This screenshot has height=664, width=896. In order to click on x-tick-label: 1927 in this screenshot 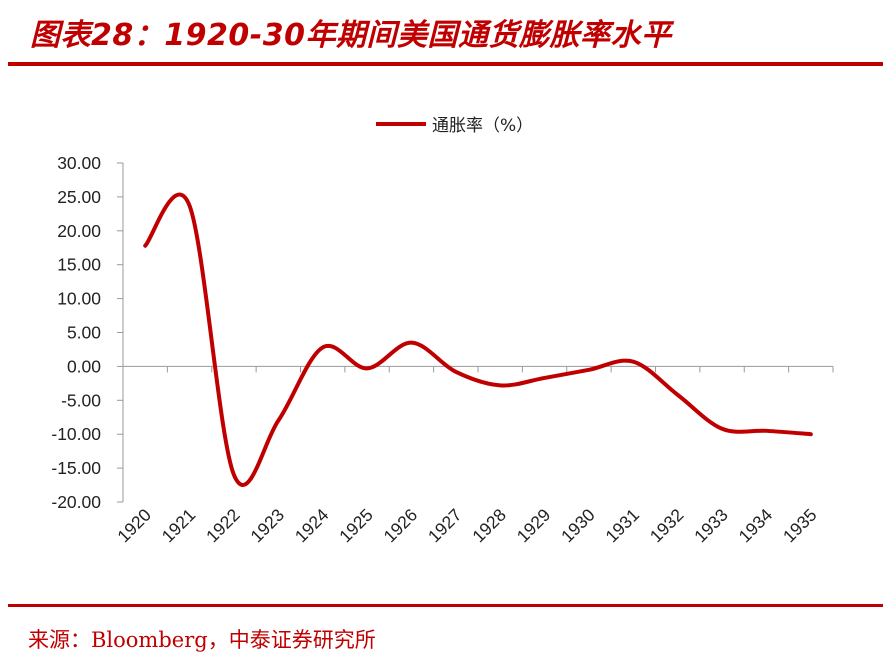, I will do `click(445, 526)`.